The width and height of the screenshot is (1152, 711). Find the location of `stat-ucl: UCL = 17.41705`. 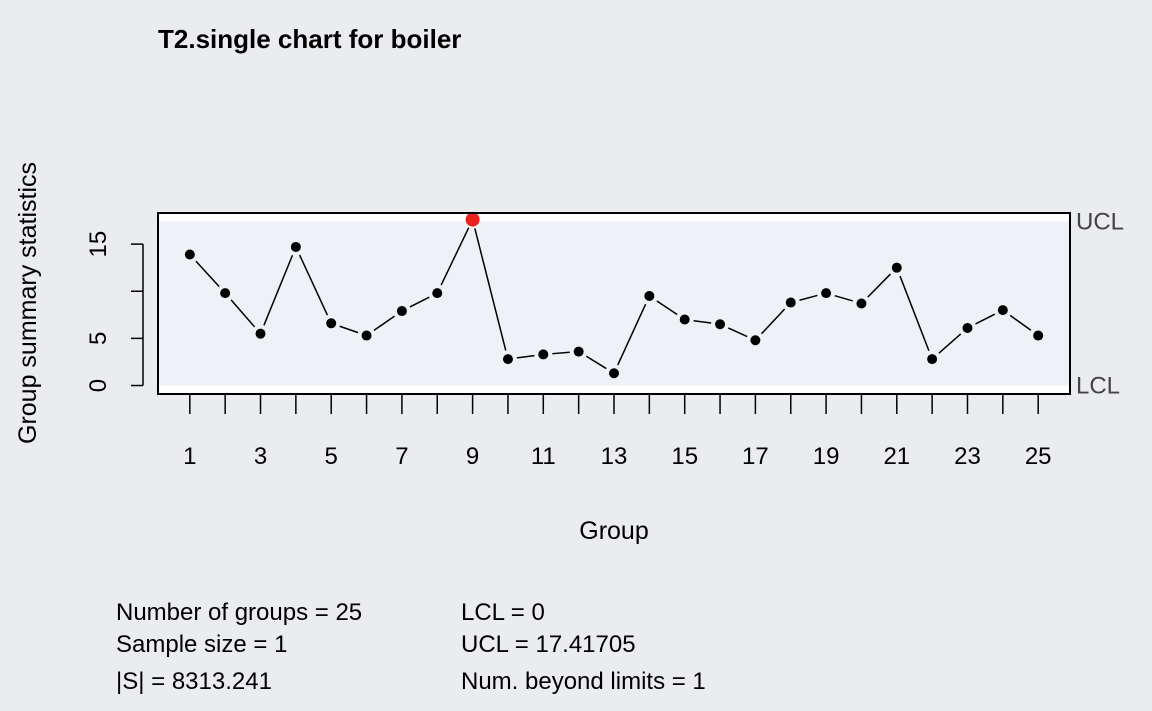

stat-ucl: UCL = 17.41705 is located at coordinates (548, 644).